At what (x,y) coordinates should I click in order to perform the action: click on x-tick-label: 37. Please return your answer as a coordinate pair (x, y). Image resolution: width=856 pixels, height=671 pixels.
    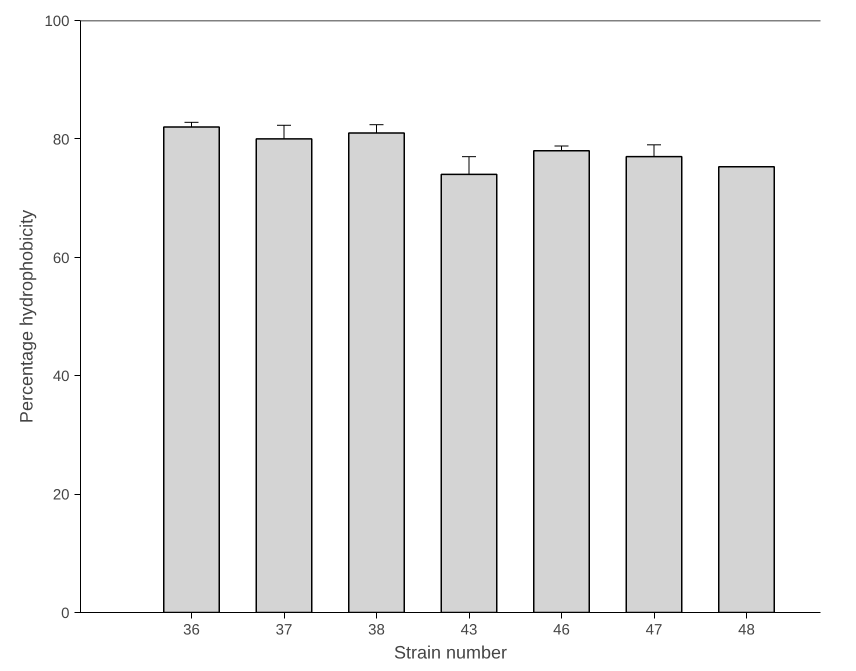
    Looking at the image, I should click on (284, 630).